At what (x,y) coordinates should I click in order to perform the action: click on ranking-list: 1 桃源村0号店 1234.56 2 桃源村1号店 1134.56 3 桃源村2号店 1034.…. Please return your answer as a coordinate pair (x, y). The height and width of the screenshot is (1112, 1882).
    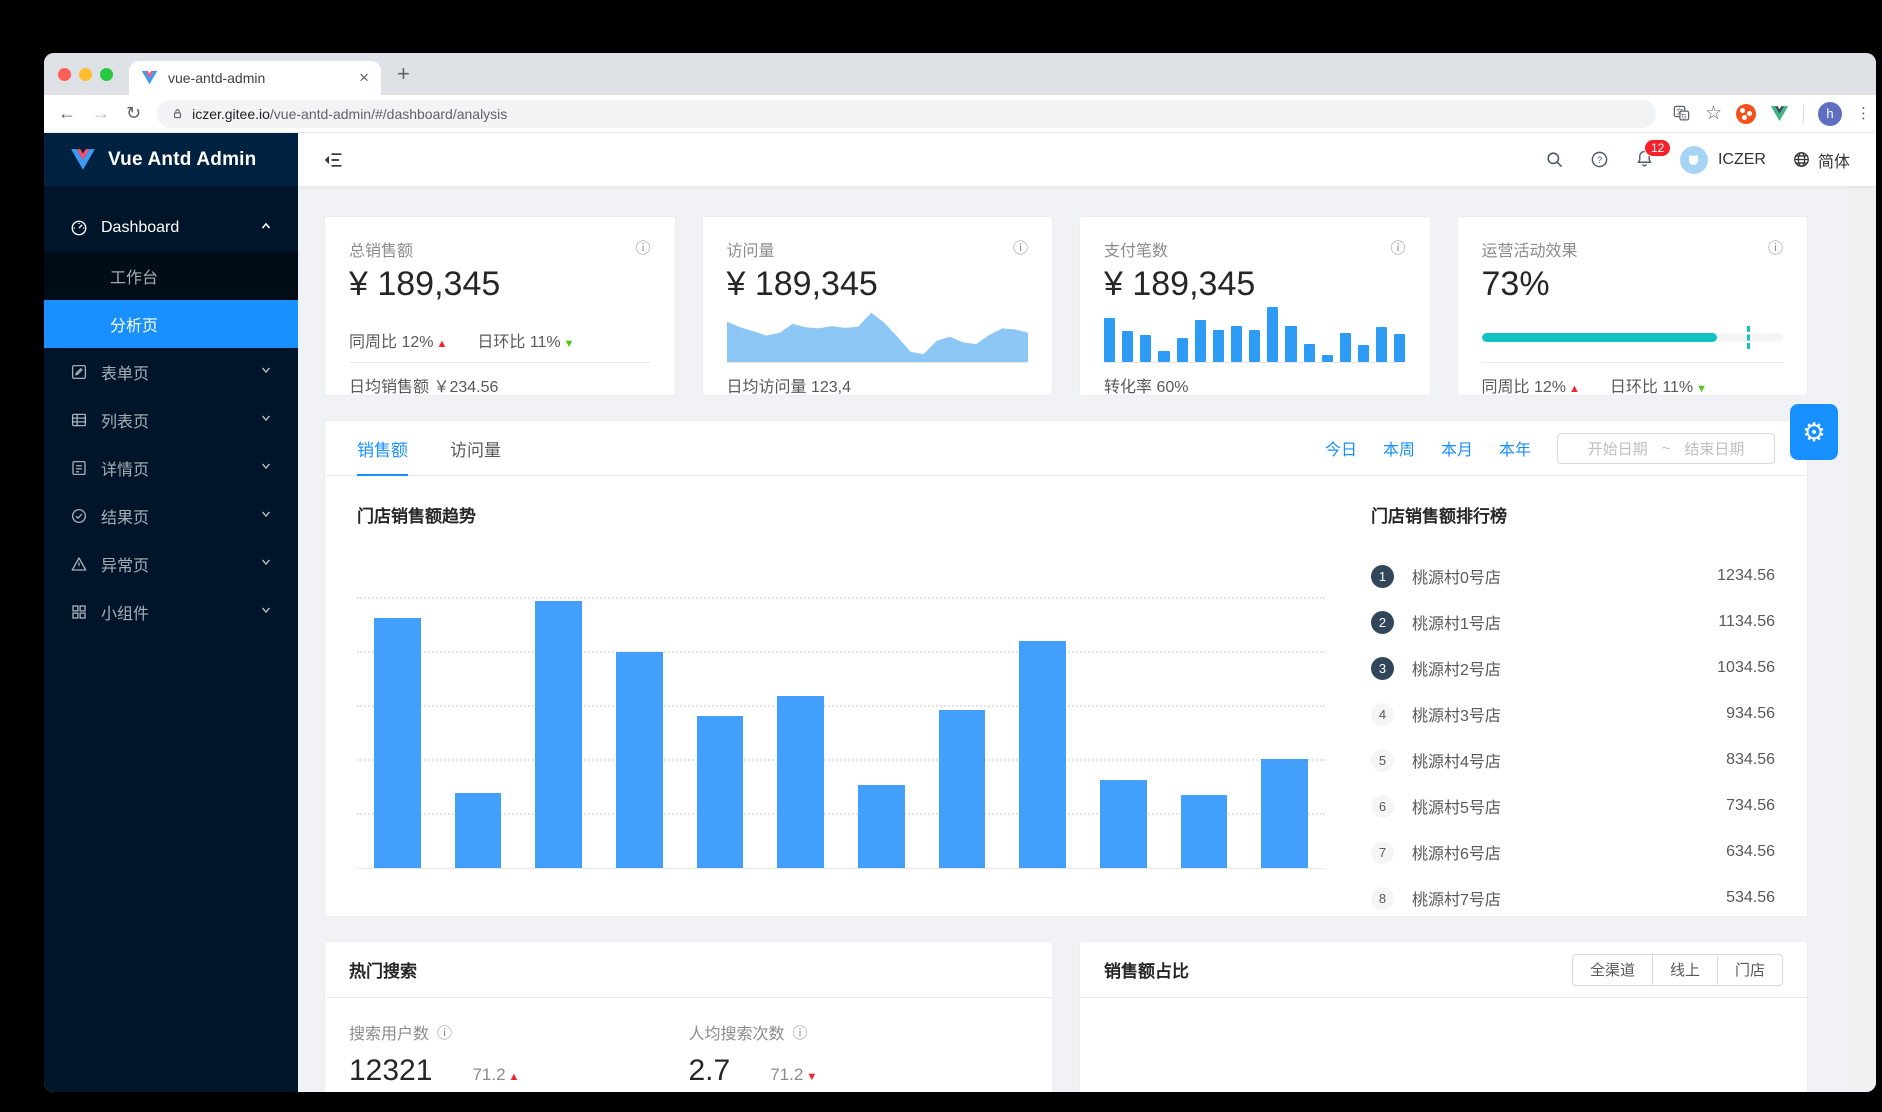
    Looking at the image, I should click on (1573, 734).